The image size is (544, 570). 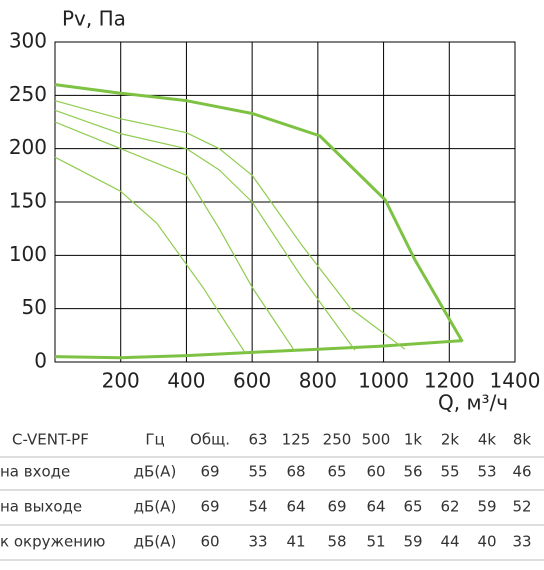 What do you see at coordinates (473, 403) in the screenshot?
I see `x-axis-label: Q, м³/ч` at bounding box center [473, 403].